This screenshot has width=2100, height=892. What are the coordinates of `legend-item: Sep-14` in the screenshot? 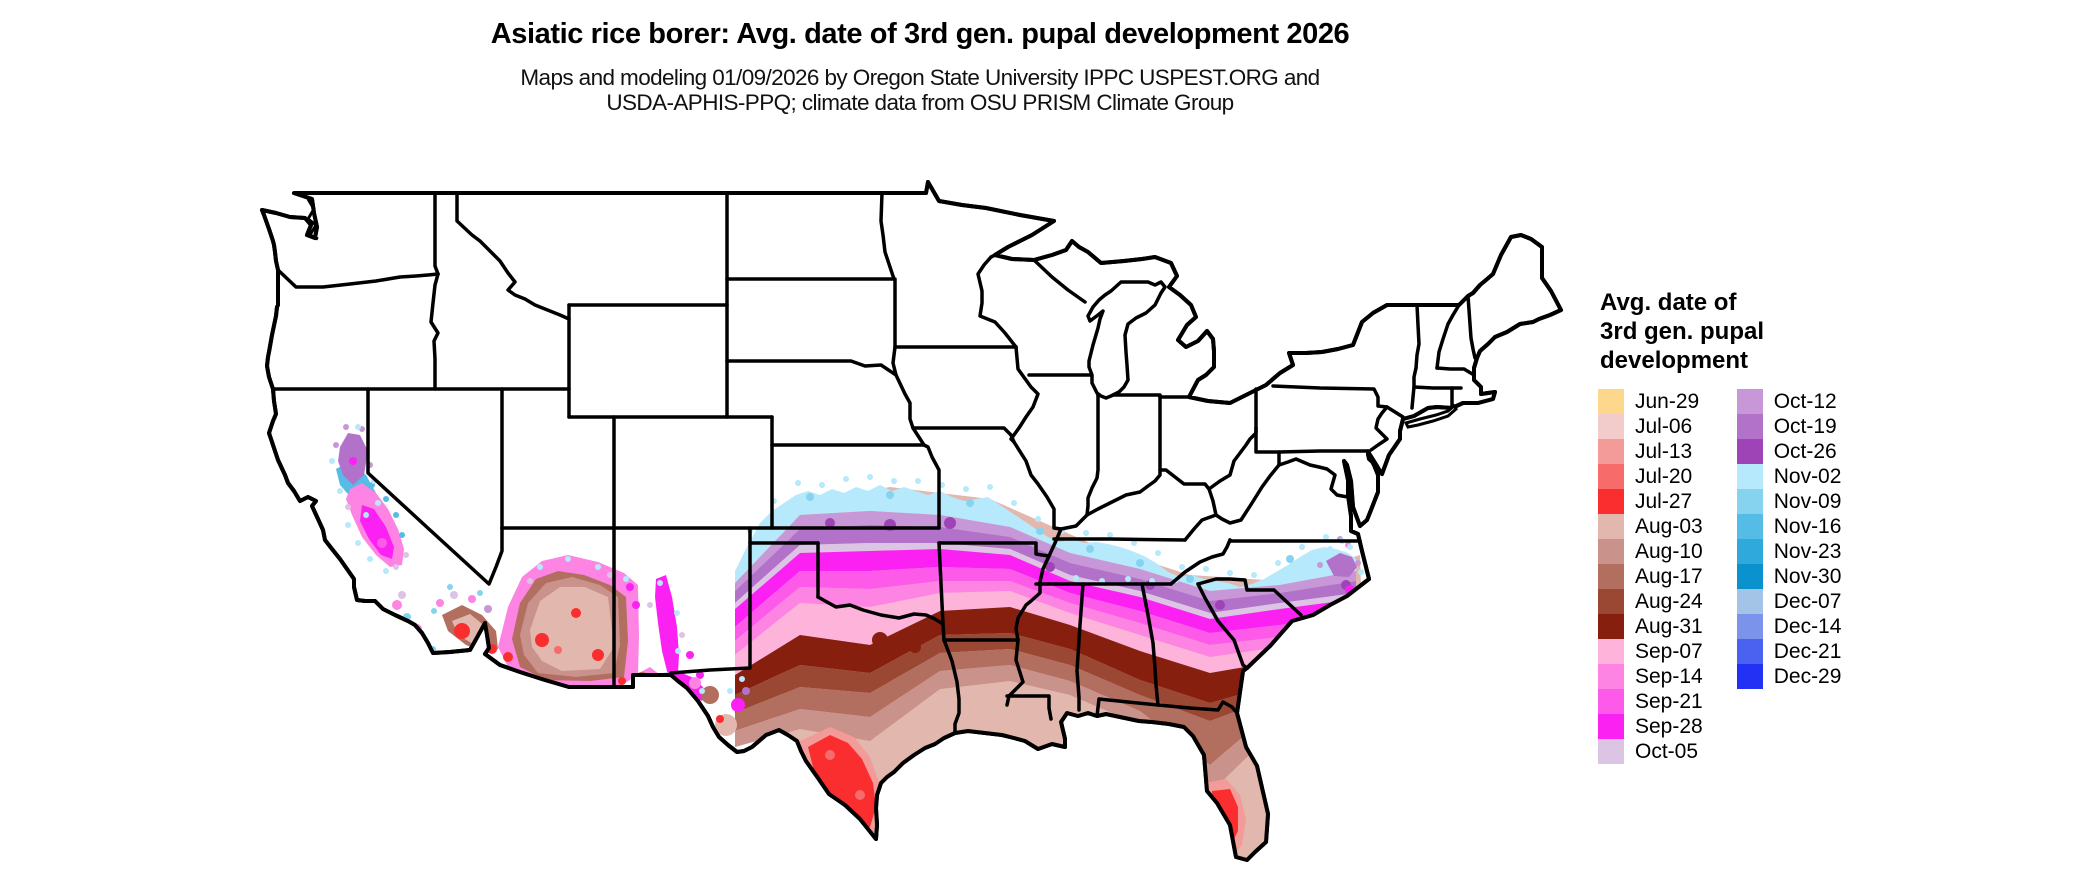 It's located at (1650, 676).